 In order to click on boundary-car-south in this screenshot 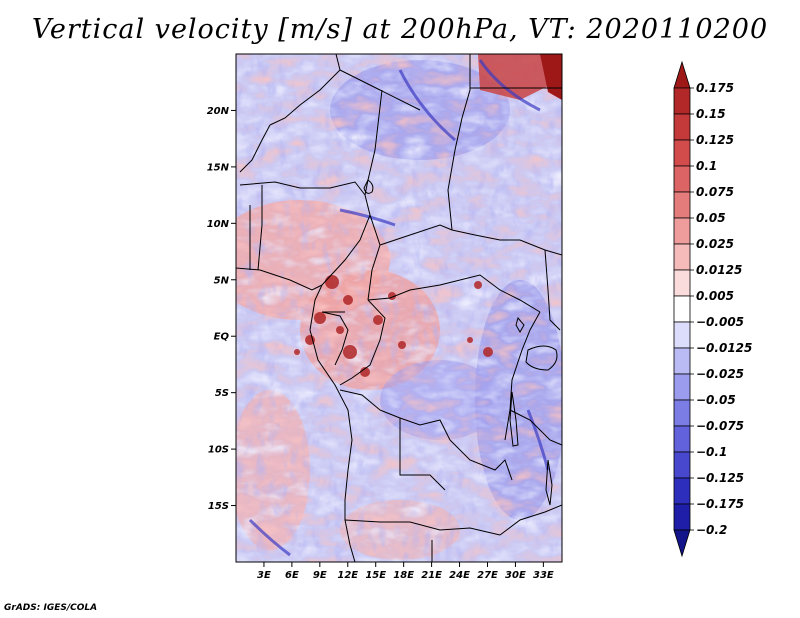, I will do `click(414, 290)`.